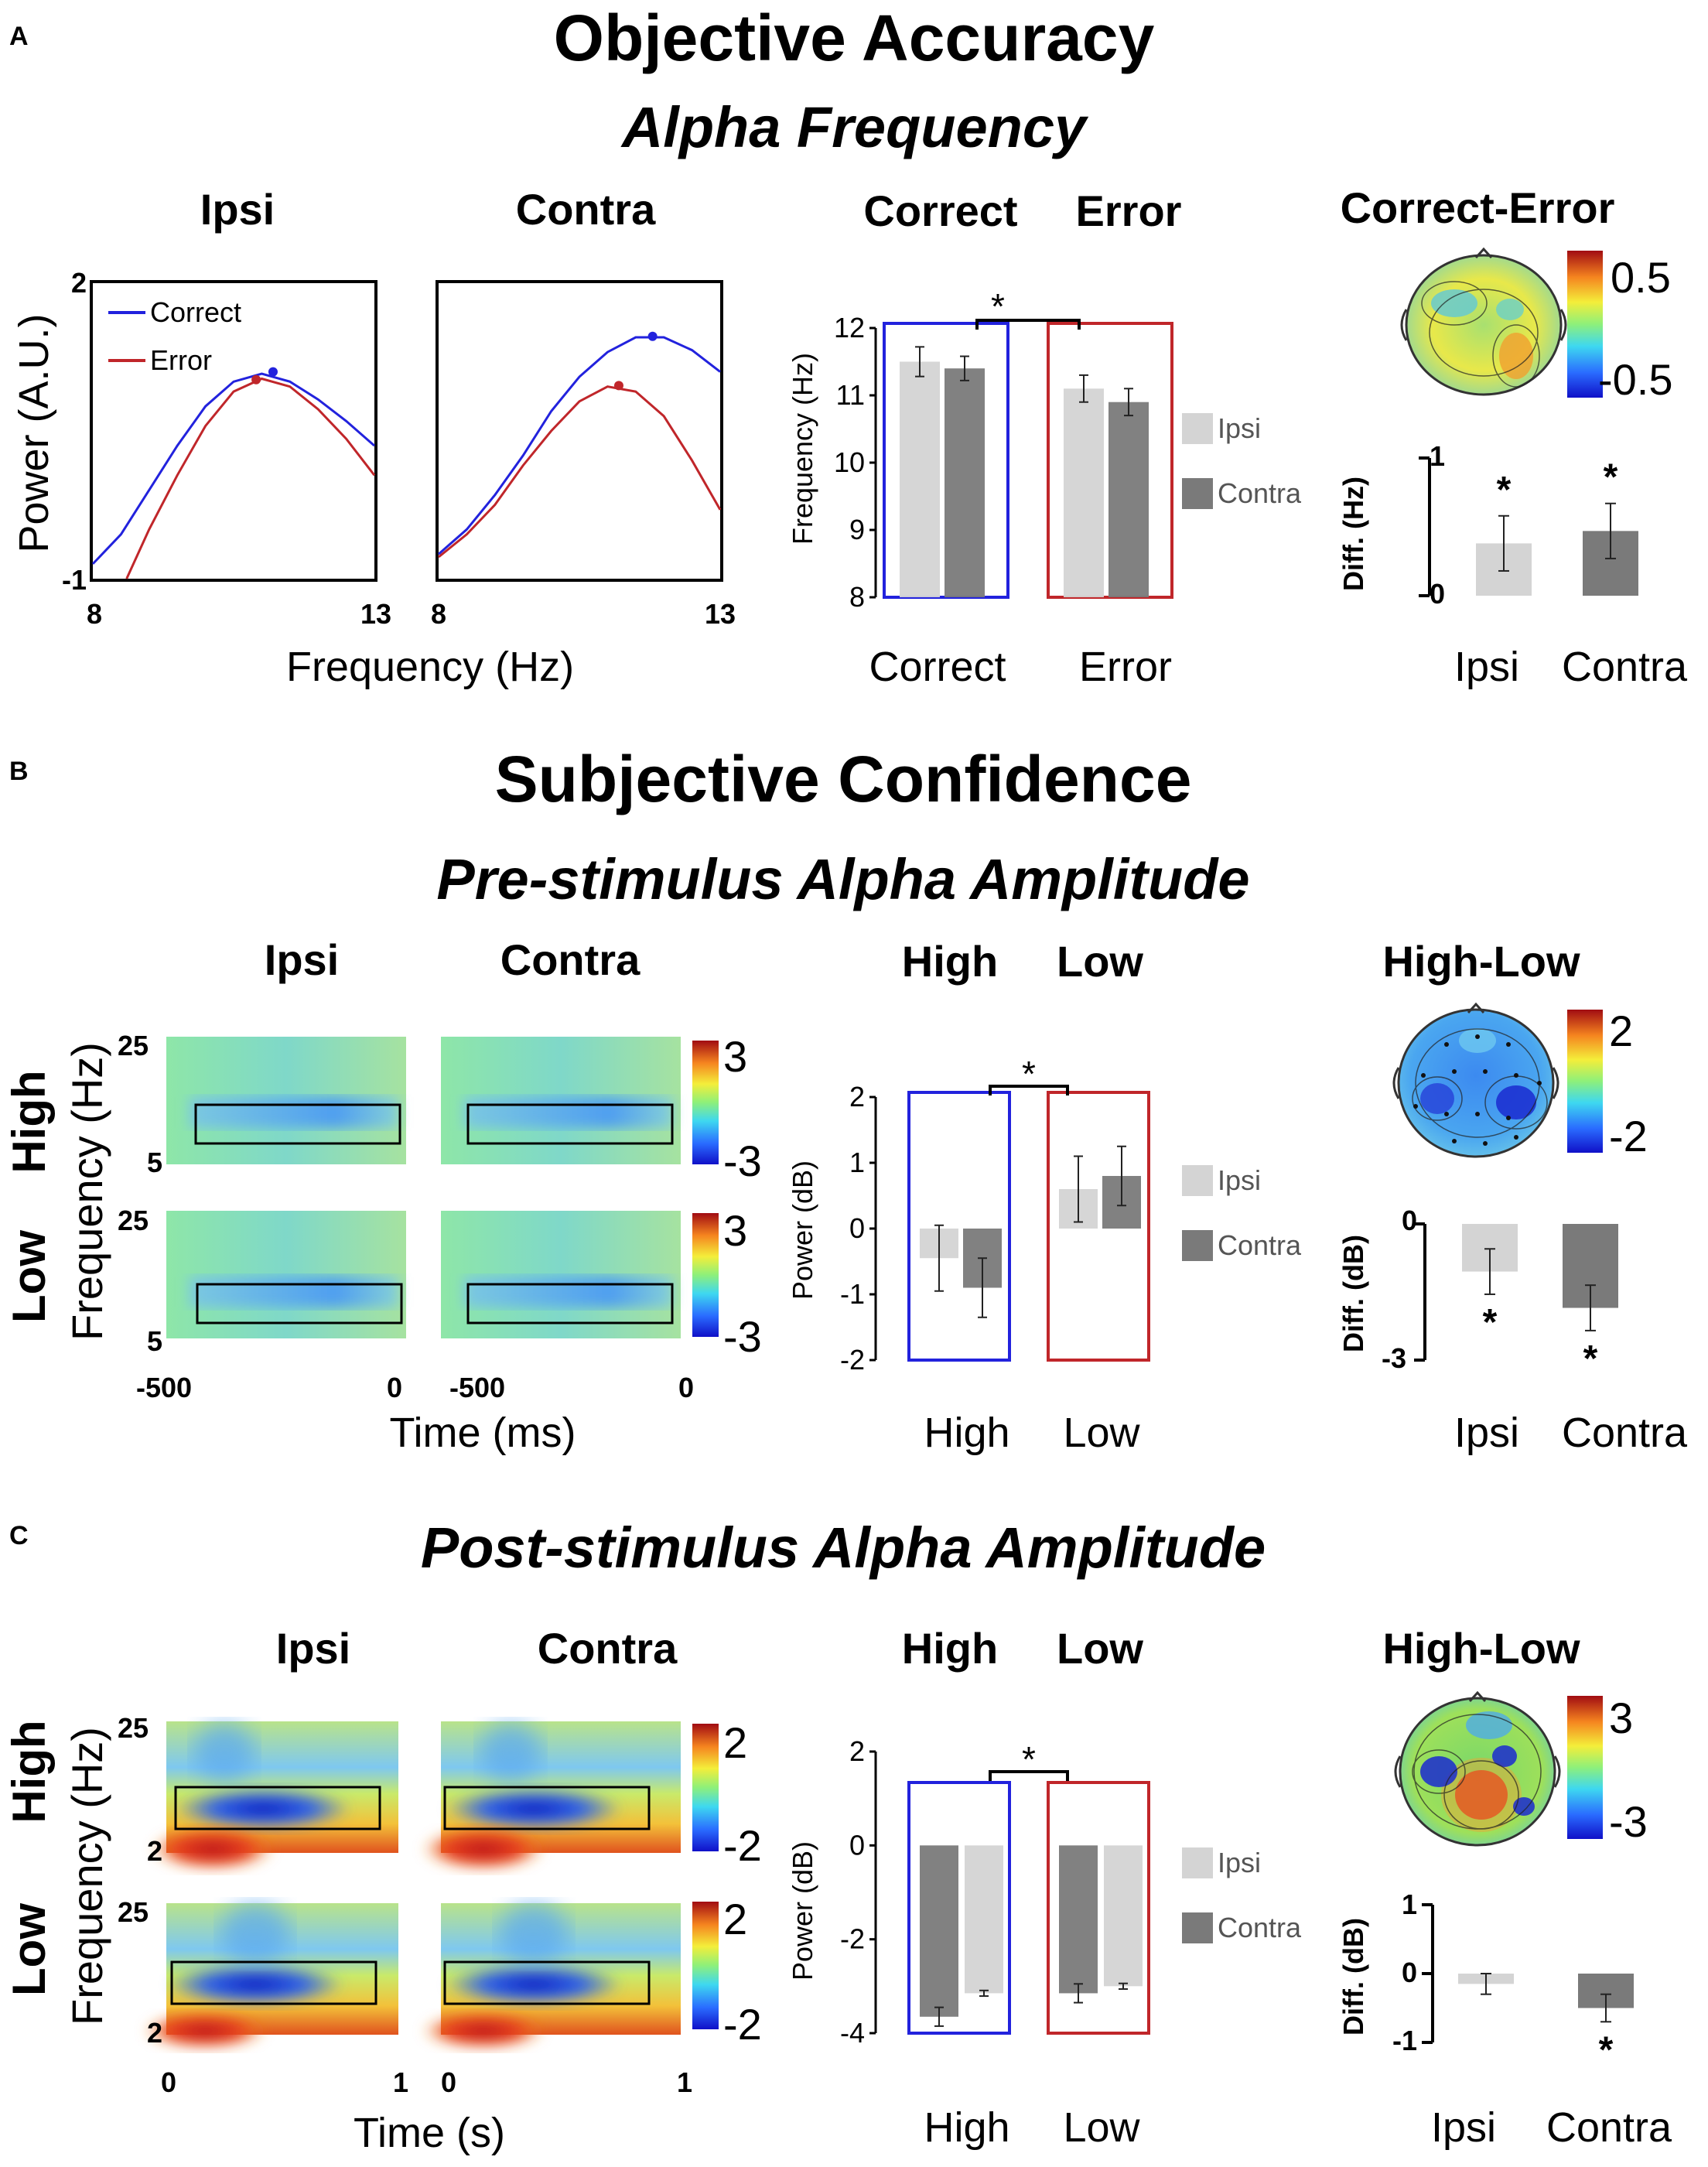 This screenshot has width=1708, height=2167. Describe the element at coordinates (705, 1787) in the screenshot. I see `colorbar-c-tf-high` at that location.